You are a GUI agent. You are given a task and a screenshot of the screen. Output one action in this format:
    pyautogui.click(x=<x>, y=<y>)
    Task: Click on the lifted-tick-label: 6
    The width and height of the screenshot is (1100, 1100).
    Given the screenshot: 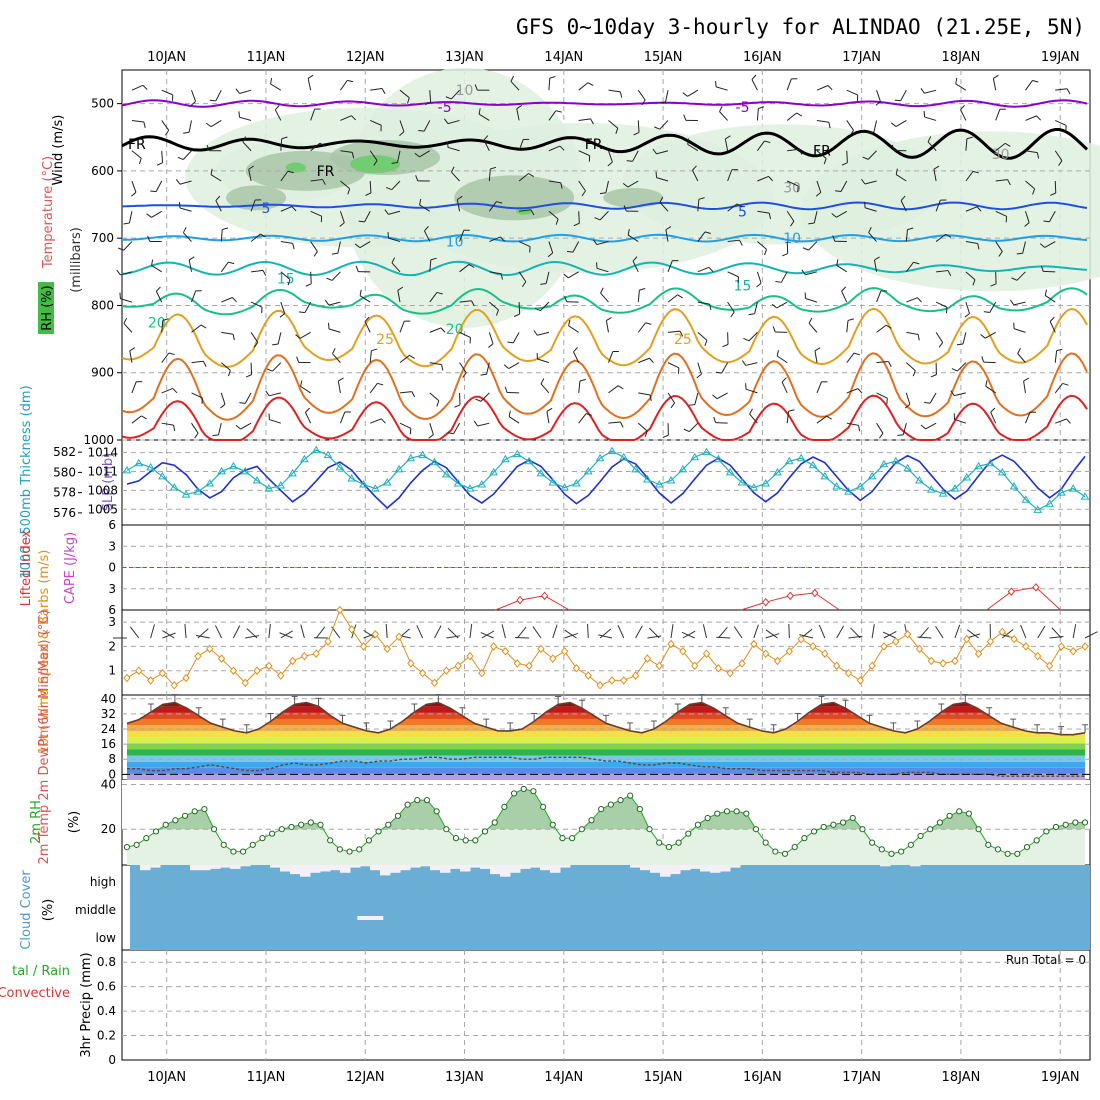 What is the action you would take?
    pyautogui.click(x=112, y=610)
    